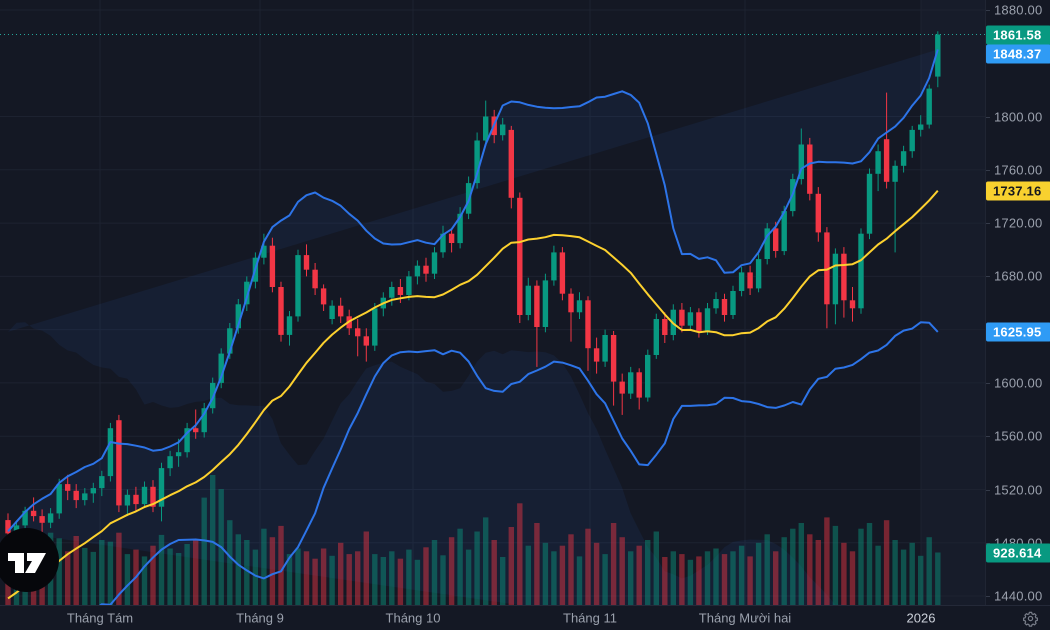 Image resolution: width=1050 pixels, height=630 pixels. What do you see at coordinates (745, 618) in the screenshot?
I see `time-axis-month-label: Tháng Mười hai` at bounding box center [745, 618].